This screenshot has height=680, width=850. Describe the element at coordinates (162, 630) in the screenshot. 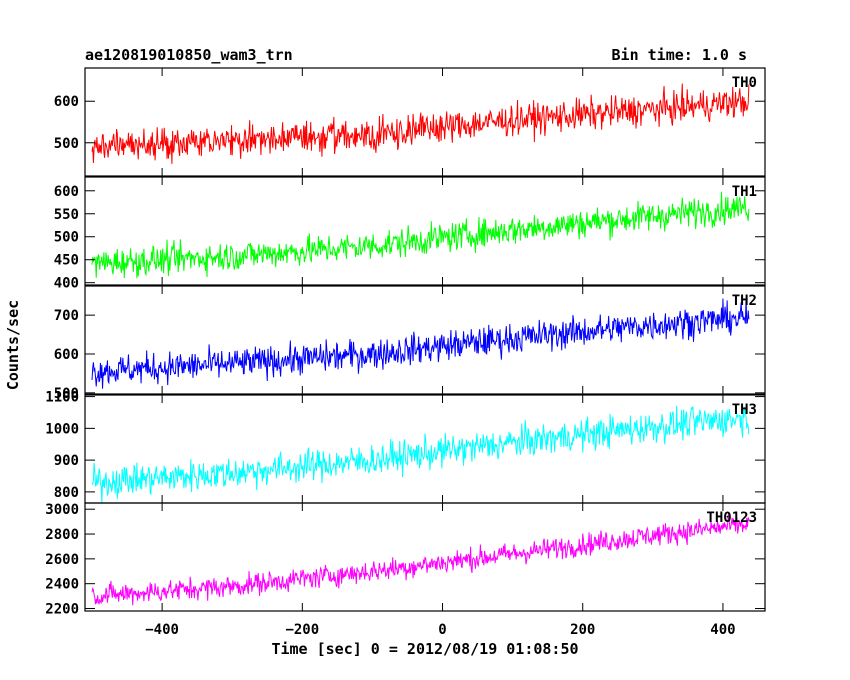

I see `x-tick-label: −400` at that location.